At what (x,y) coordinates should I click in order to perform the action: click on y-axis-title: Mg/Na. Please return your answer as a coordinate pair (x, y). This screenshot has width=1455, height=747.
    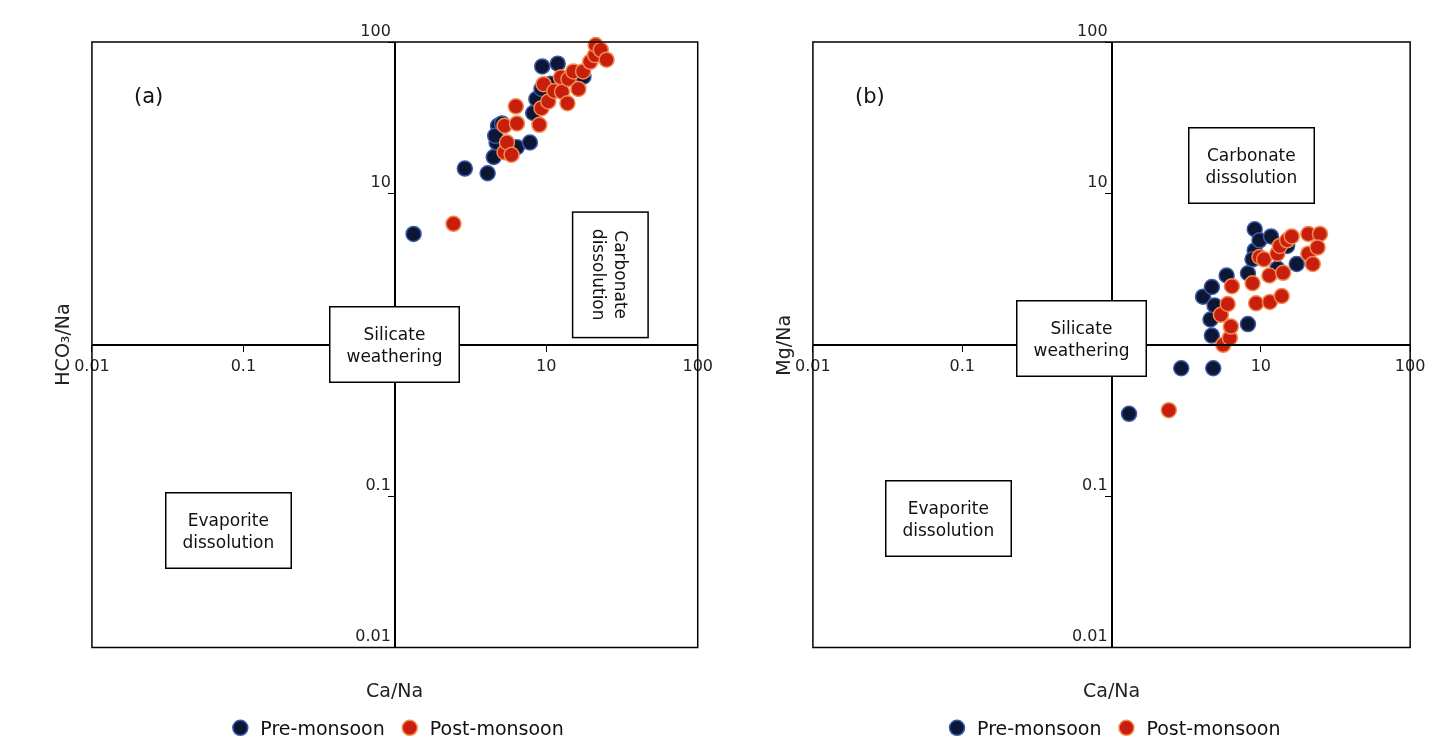
    Looking at the image, I should click on (783, 345).